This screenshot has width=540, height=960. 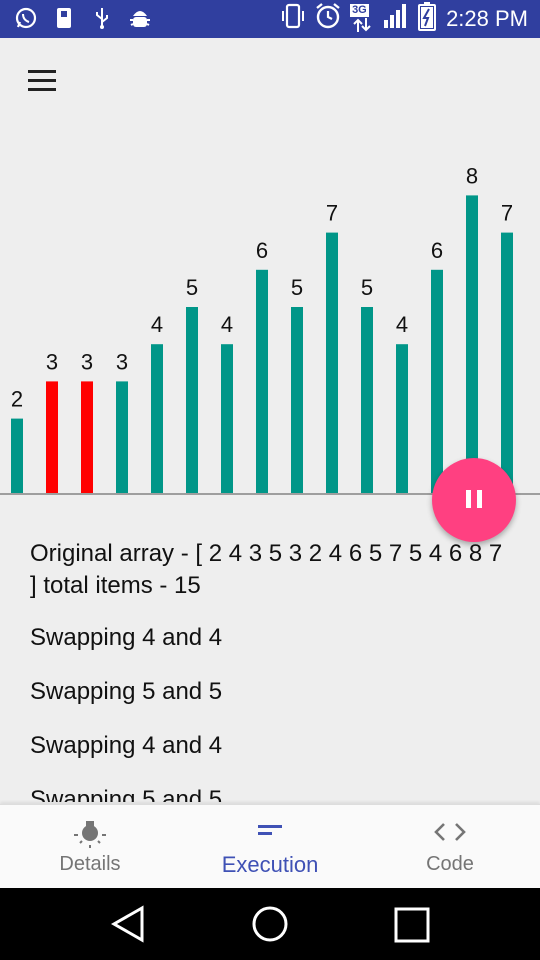 I want to click on system-status: 3G 2:28 PM, so click(x=404, y=19).